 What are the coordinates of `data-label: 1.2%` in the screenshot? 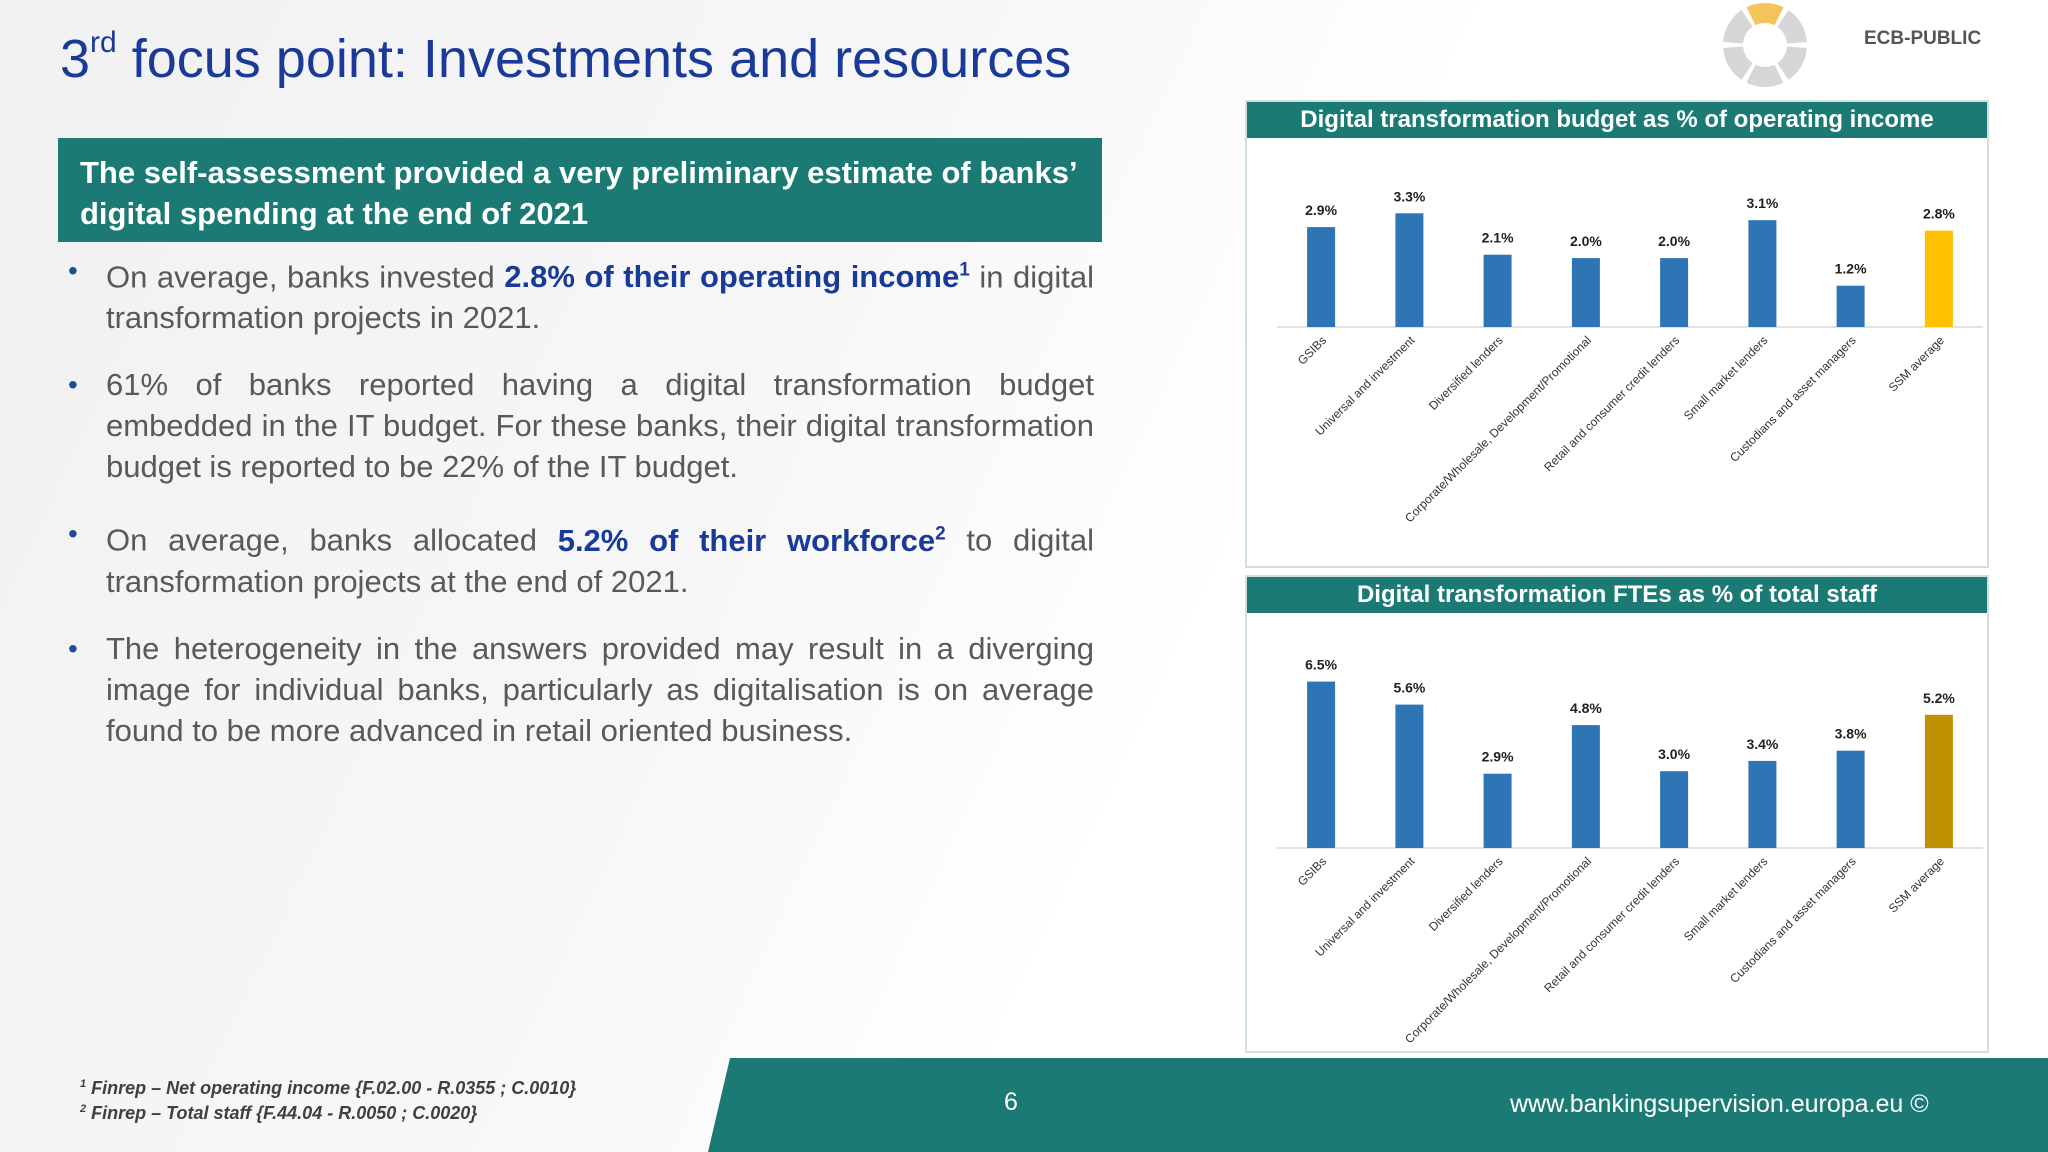 It's located at (1851, 269).